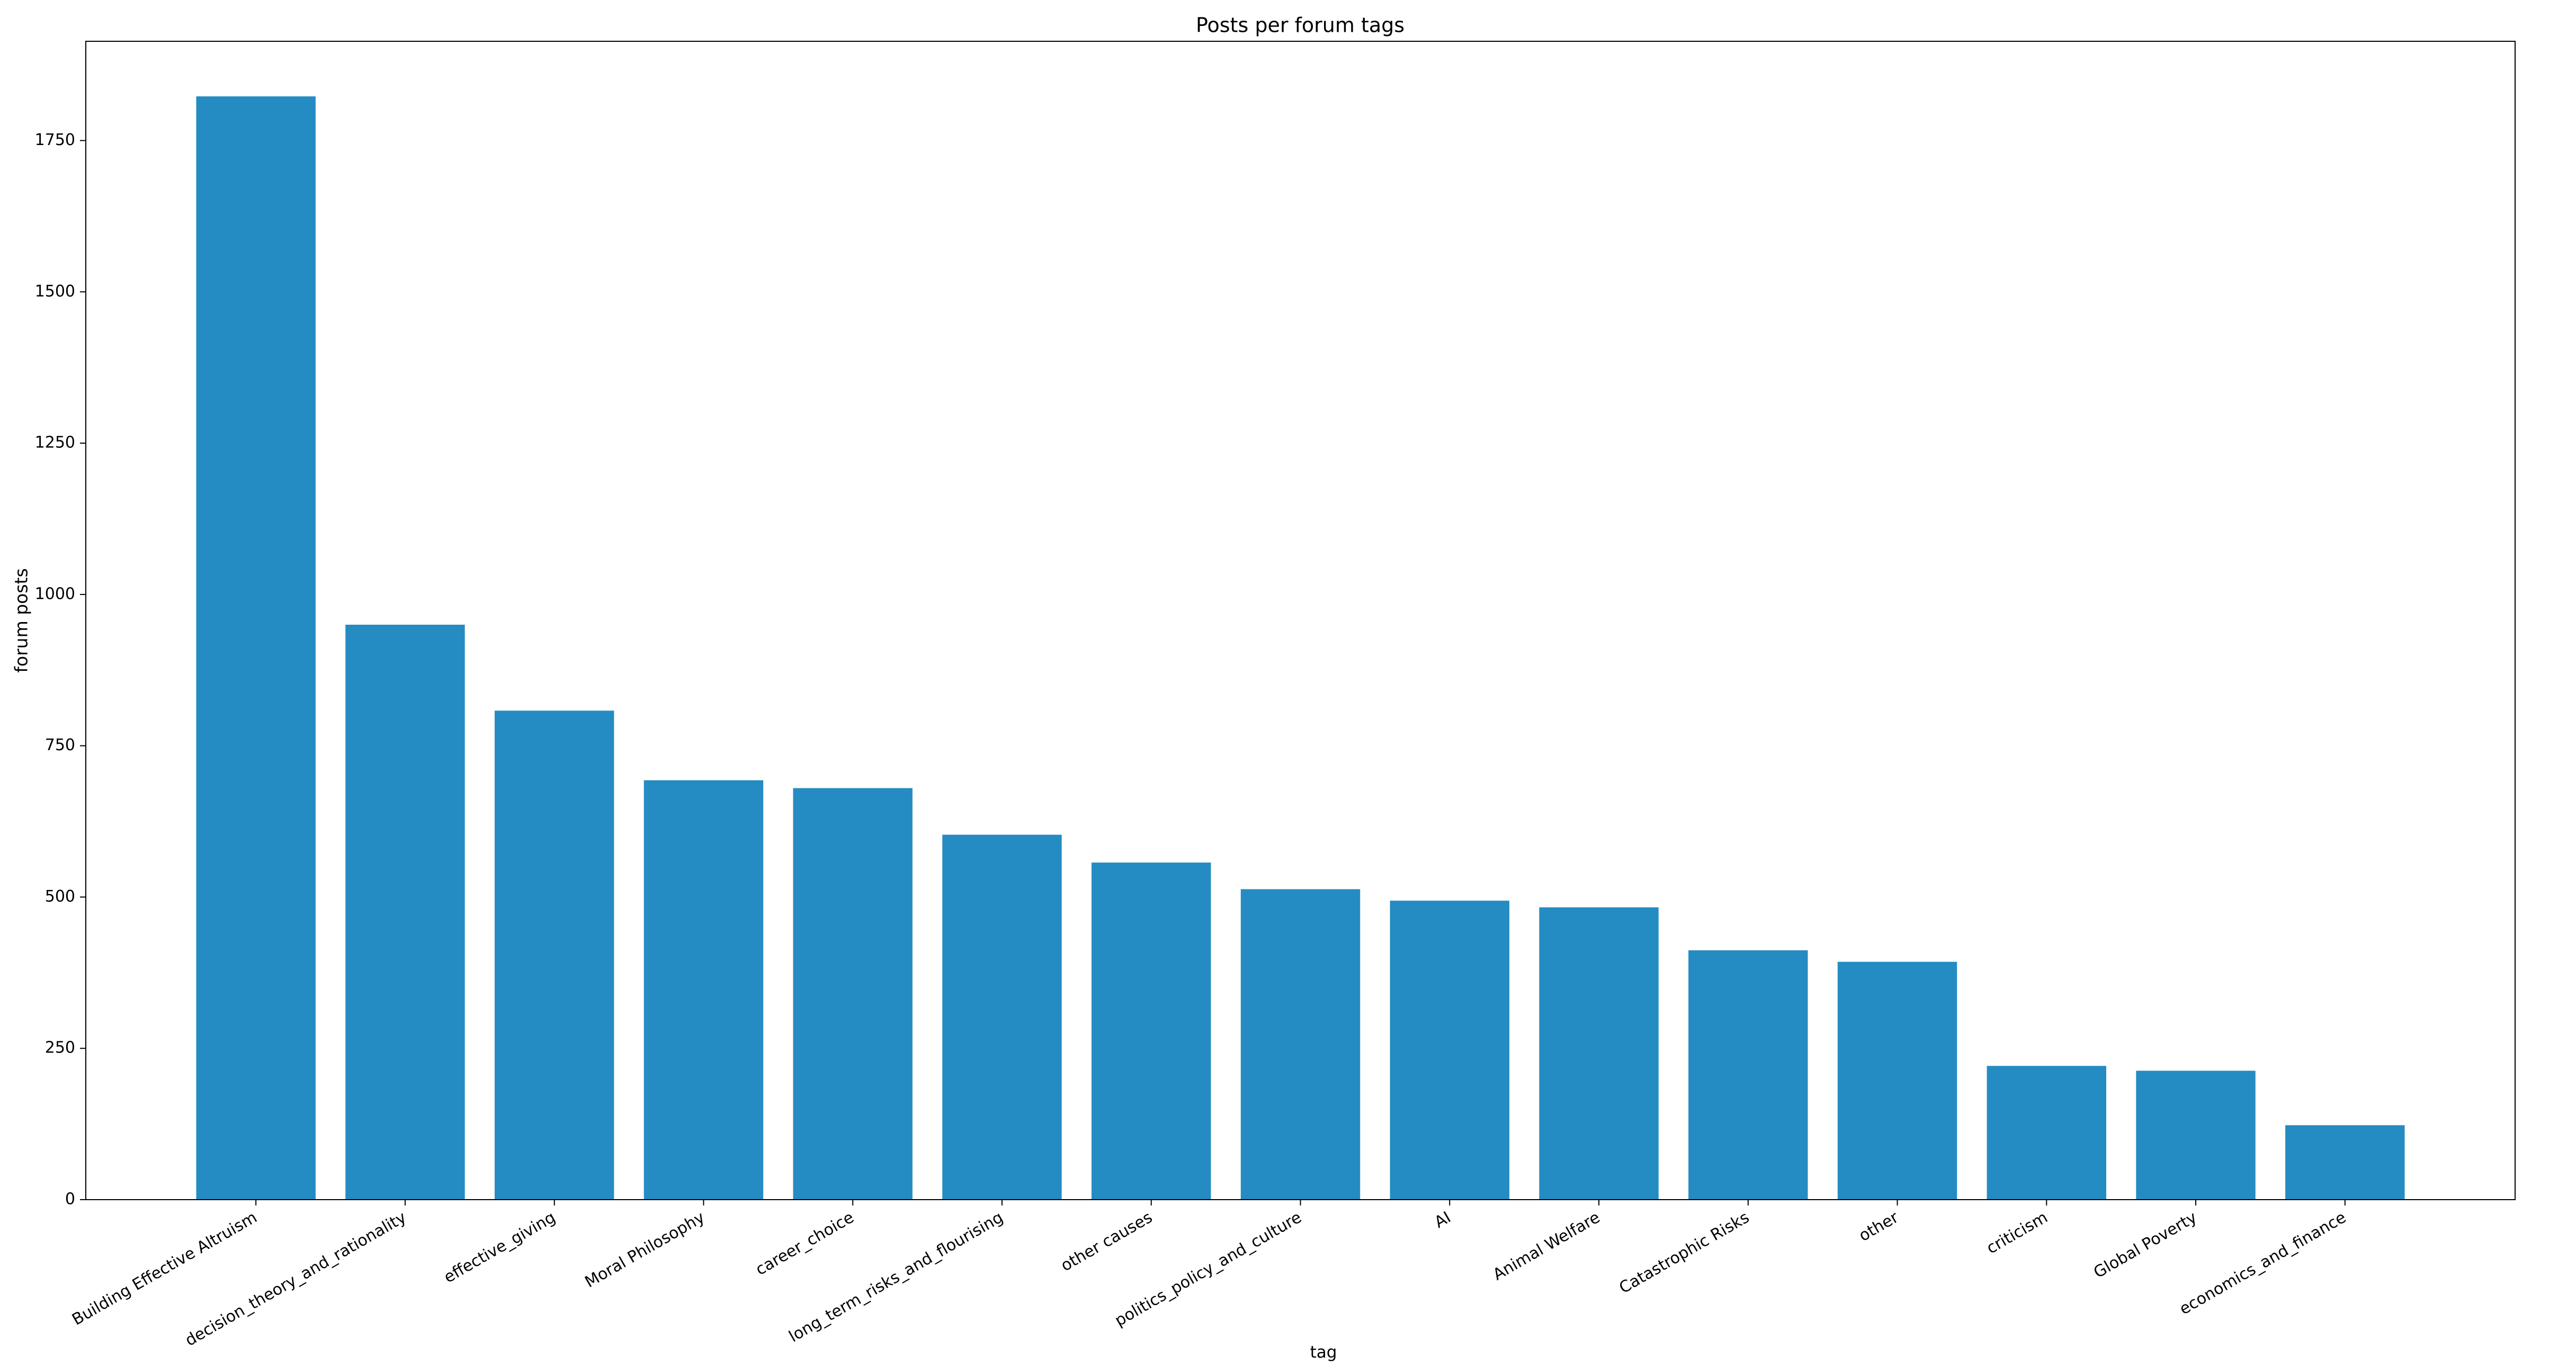 The height and width of the screenshot is (1368, 2576). I want to click on y-tick-label: 500, so click(60, 896).